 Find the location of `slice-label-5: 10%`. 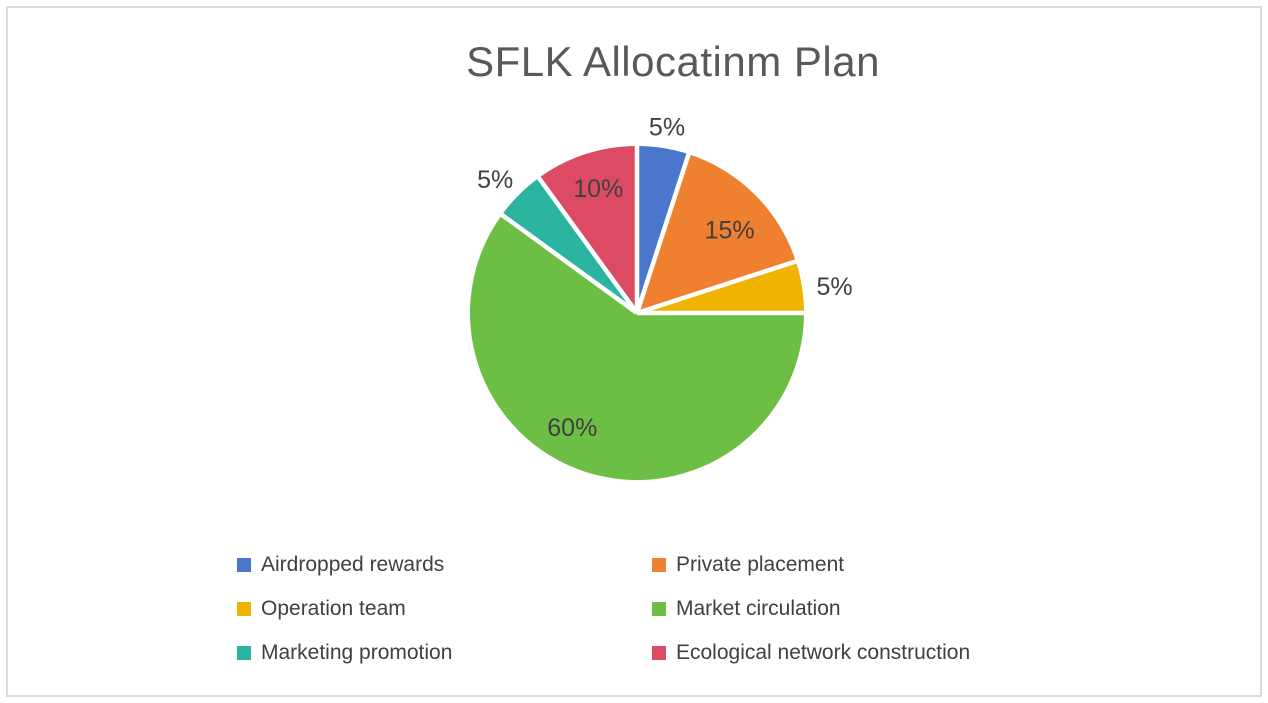

slice-label-5: 10% is located at coordinates (598, 189).